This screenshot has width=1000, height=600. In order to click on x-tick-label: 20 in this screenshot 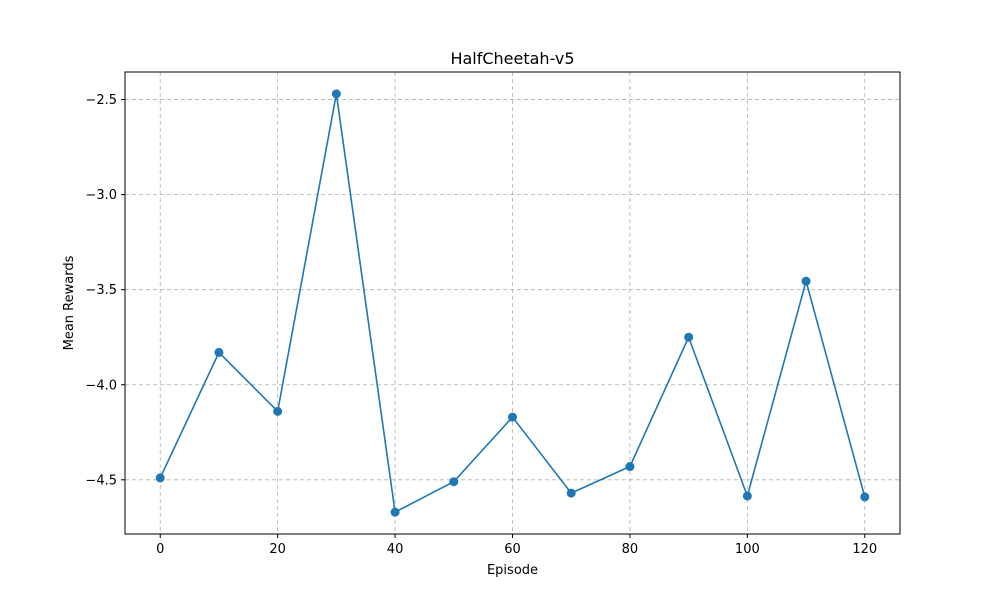, I will do `click(277, 549)`.